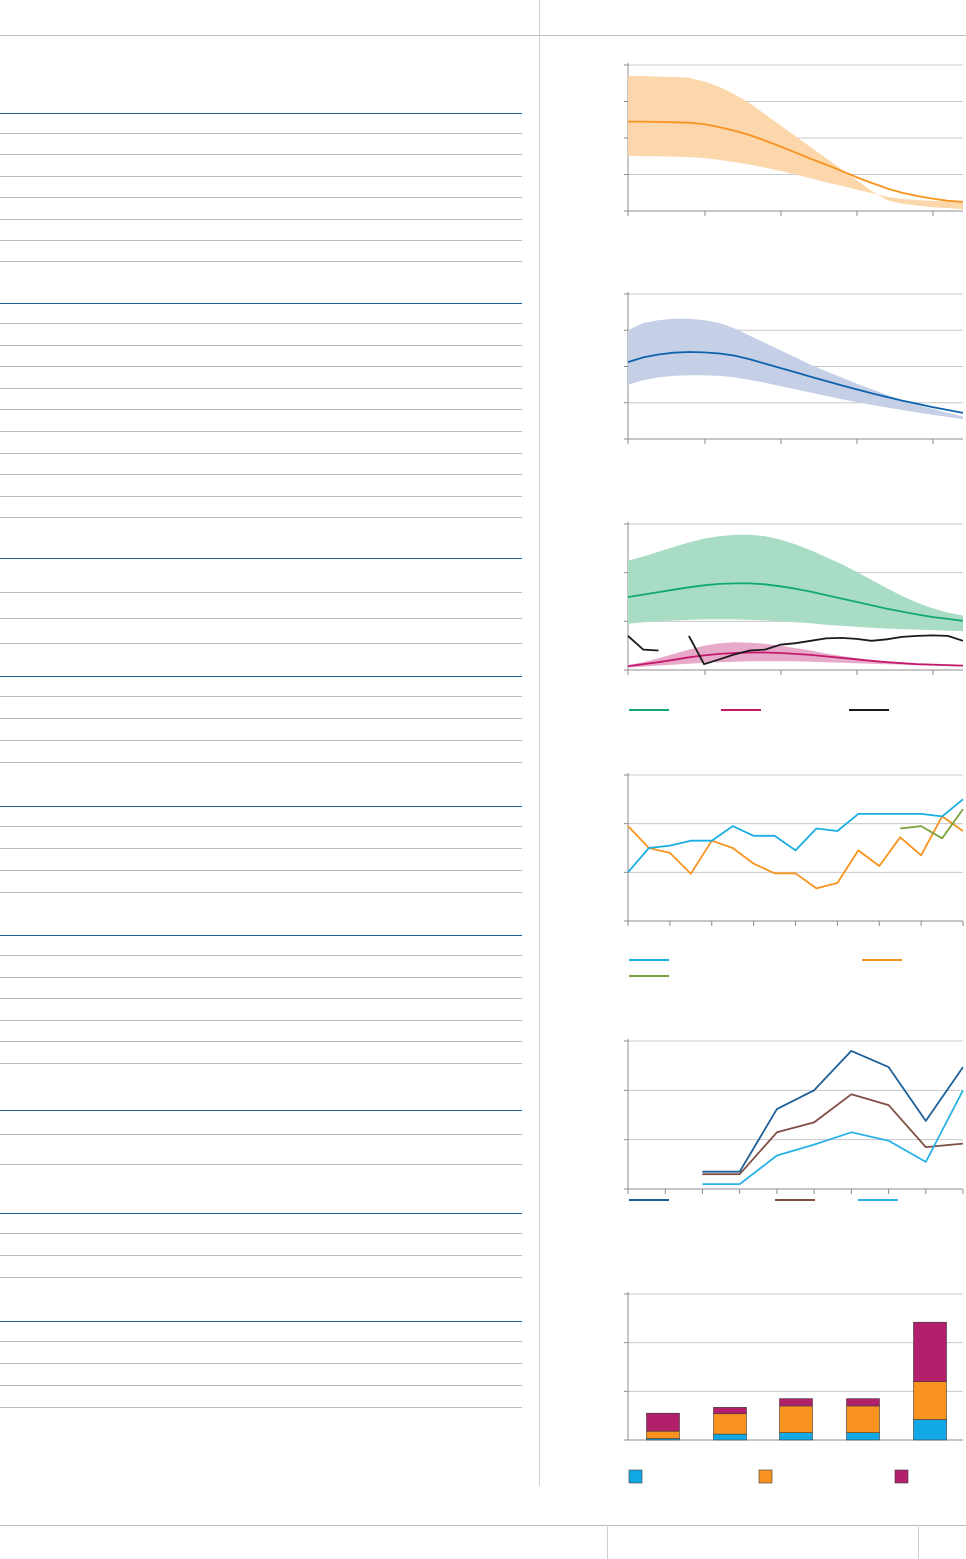 The width and height of the screenshot is (966, 1559). Describe the element at coordinates (635, 1476) in the screenshot. I see `legend-blue-swatch` at that location.